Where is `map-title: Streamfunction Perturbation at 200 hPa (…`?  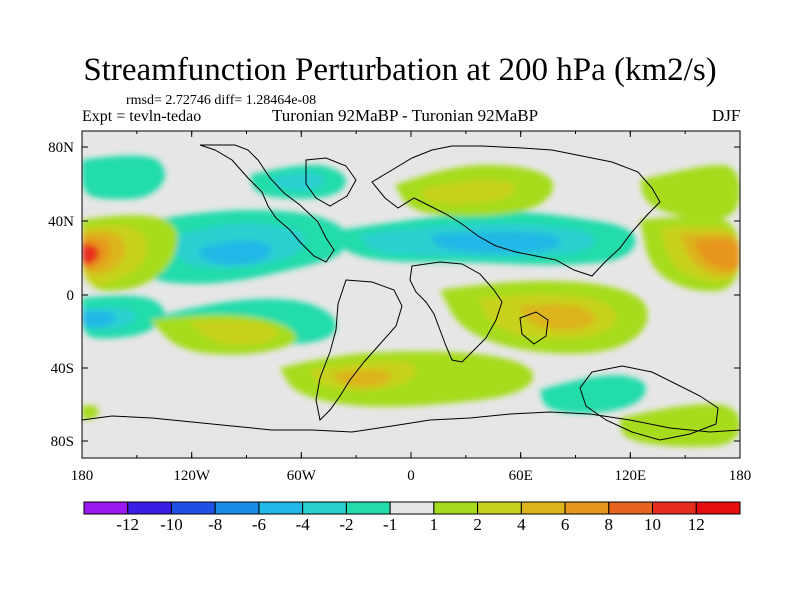
map-title: Streamfunction Perturbation at 200 hPa (… is located at coordinates (400, 70).